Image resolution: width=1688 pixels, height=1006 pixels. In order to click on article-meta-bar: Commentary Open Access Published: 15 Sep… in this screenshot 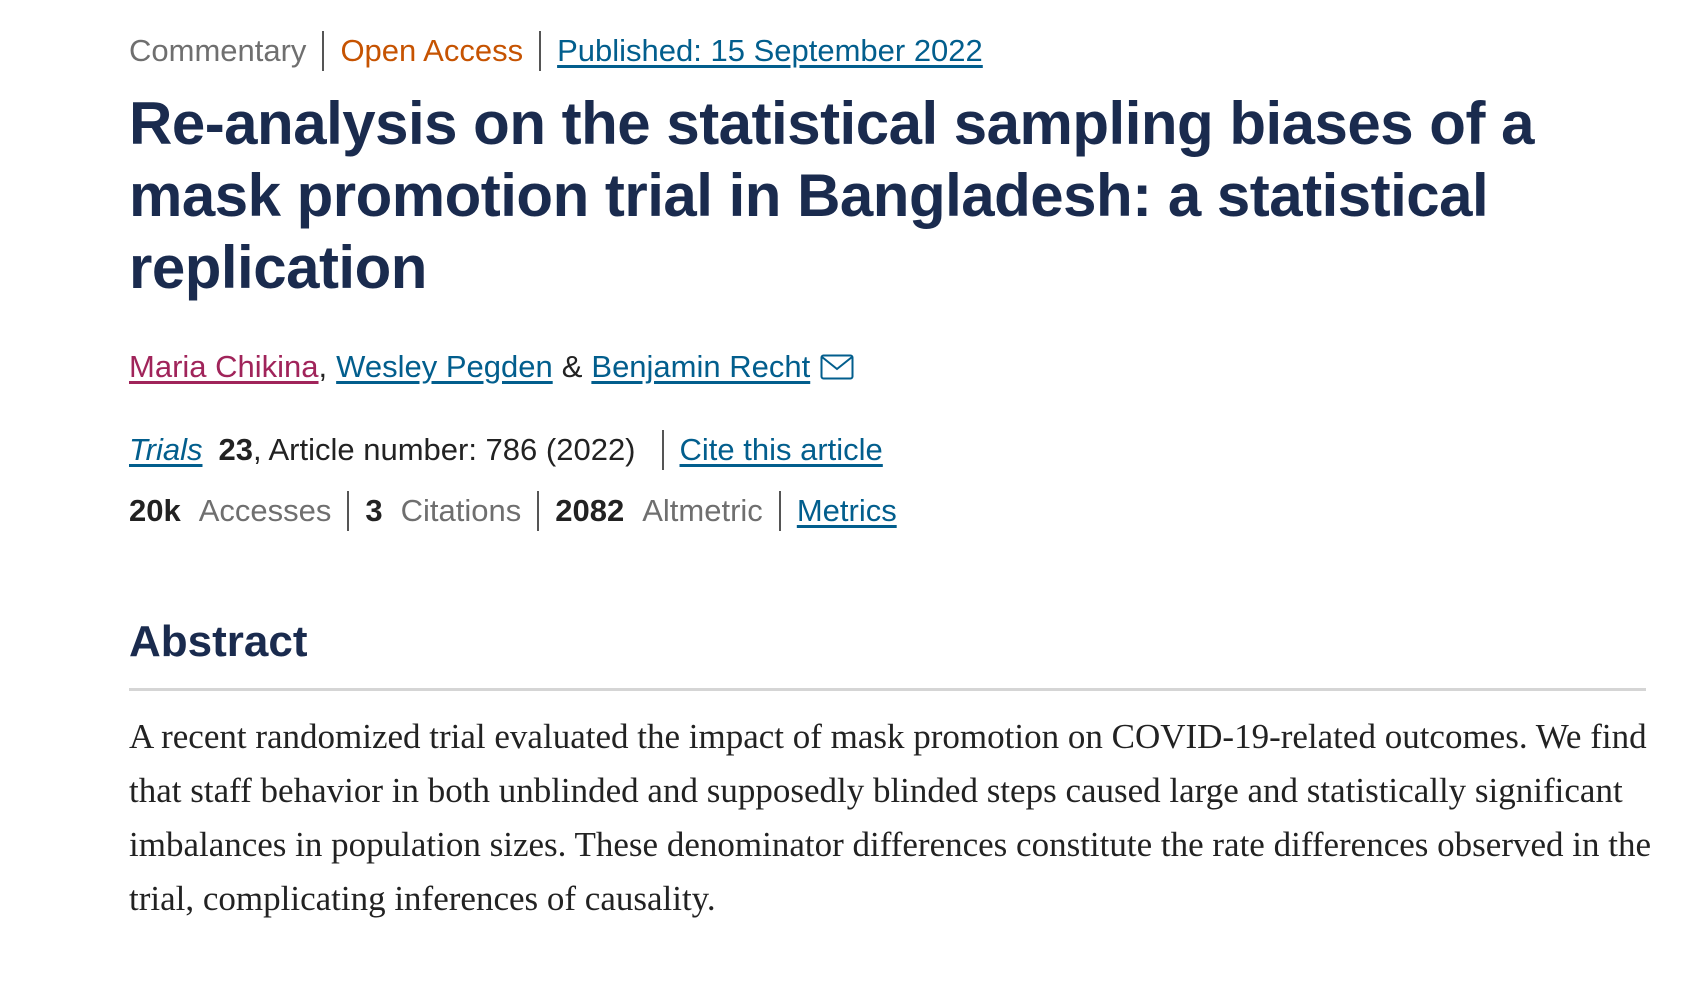, I will do `click(556, 51)`.